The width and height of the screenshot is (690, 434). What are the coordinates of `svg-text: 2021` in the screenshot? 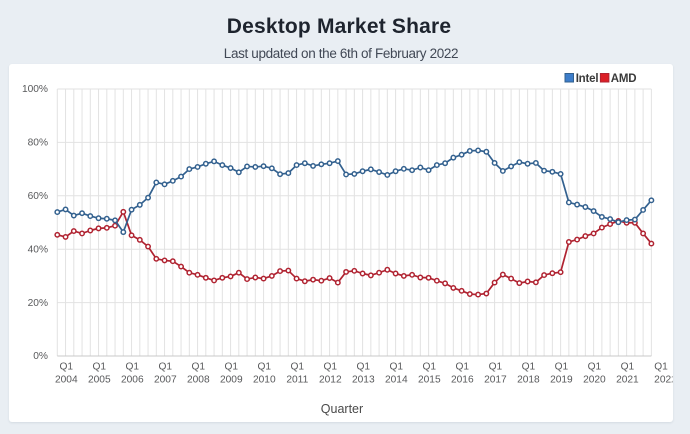 It's located at (627, 380).